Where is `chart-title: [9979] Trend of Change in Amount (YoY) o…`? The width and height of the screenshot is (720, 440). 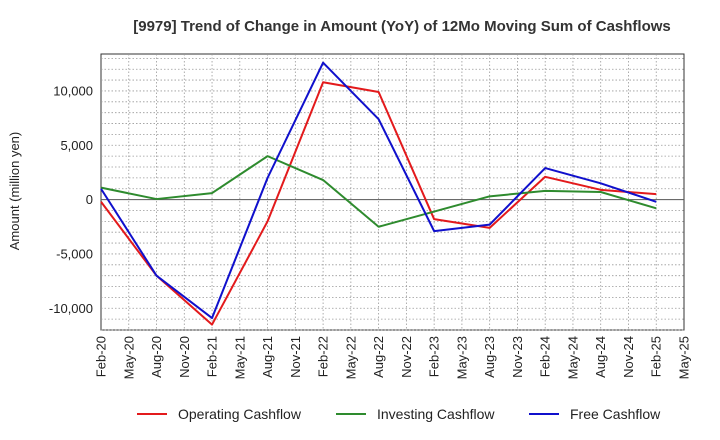
chart-title: [9979] Trend of Change in Amount (YoY) o… is located at coordinates (402, 26).